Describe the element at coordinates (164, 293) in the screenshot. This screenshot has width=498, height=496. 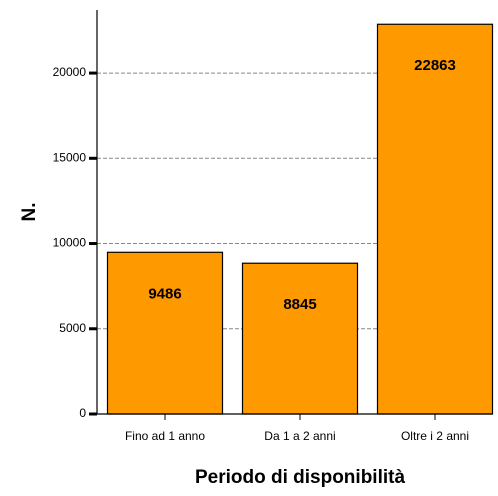
I see `value-label: 9486` at that location.